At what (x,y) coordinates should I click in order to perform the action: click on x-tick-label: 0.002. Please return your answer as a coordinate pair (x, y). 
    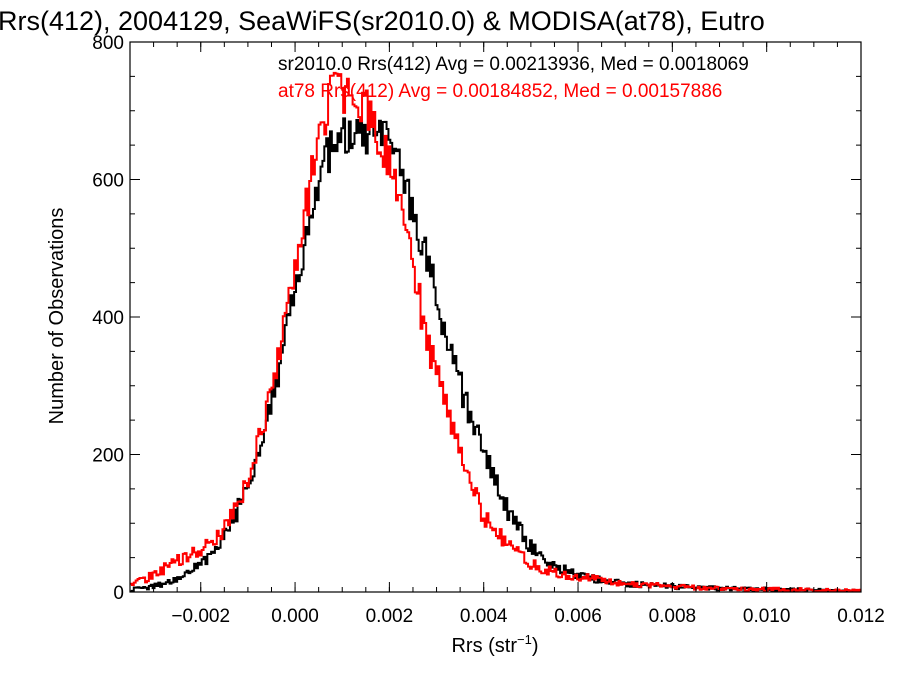
    Looking at the image, I should click on (390, 616).